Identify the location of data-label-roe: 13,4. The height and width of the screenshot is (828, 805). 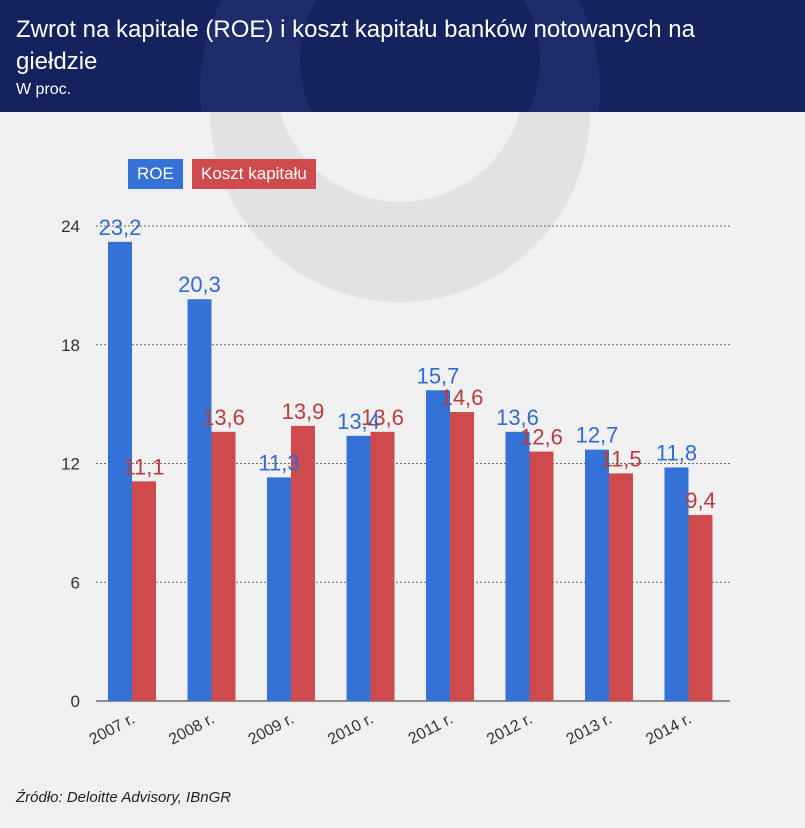
(358, 421).